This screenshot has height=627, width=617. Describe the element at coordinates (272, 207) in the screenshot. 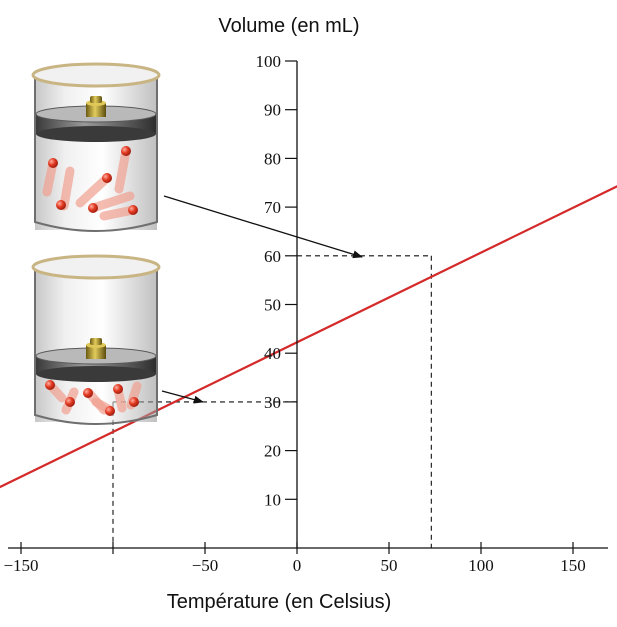

I see `y-tick-label: 70` at that location.